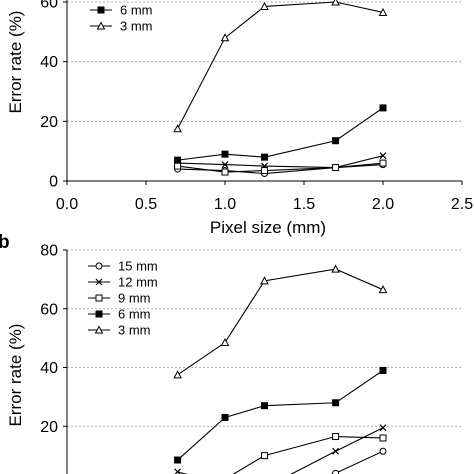 The height and width of the screenshot is (474, 474). What do you see at coordinates (15, 62) in the screenshot?
I see `panel-a-y-axis-label: Error rate (%)` at bounding box center [15, 62].